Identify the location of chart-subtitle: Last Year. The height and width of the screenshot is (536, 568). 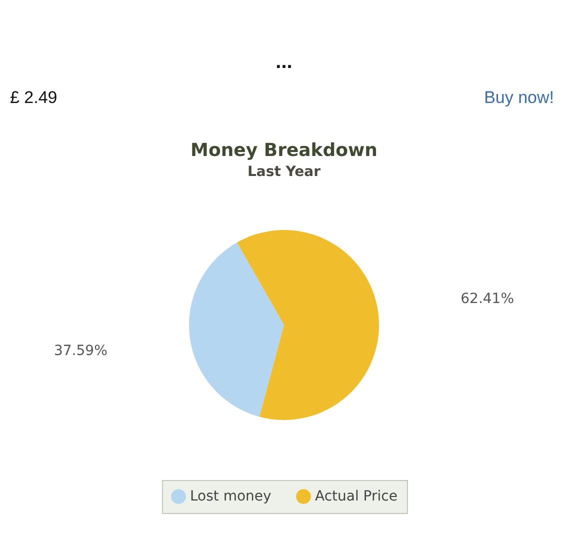
(284, 172).